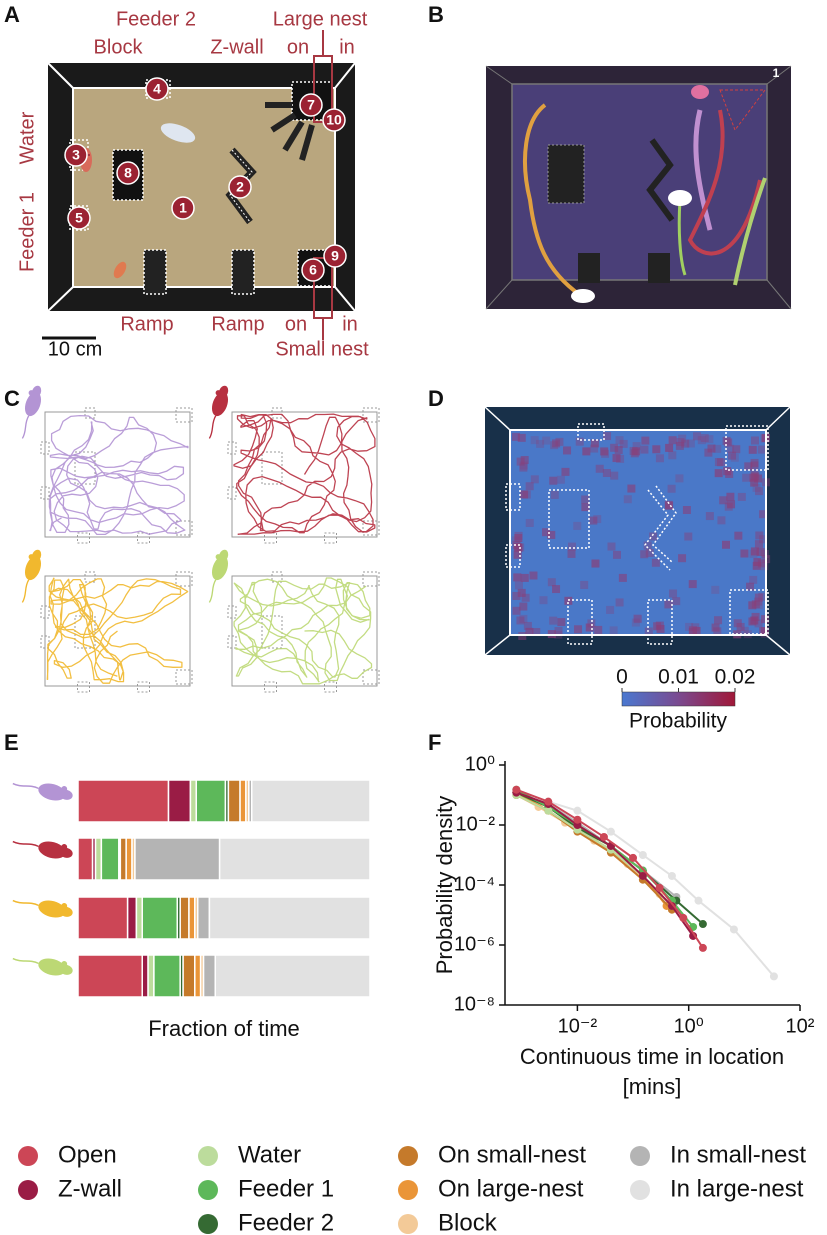 The height and width of the screenshot is (1235, 827). What do you see at coordinates (157, 89) in the screenshot?
I see `marker-label: 4` at bounding box center [157, 89].